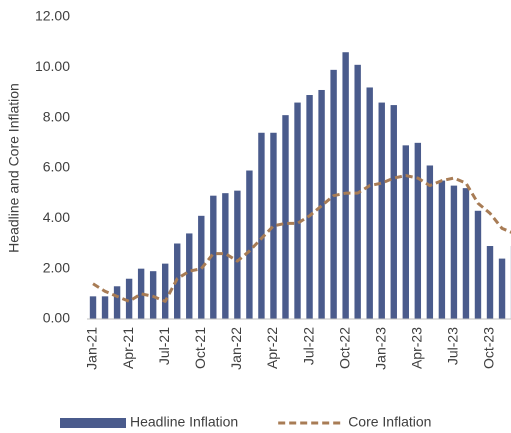 The width and height of the screenshot is (511, 433). Describe the element at coordinates (236, 348) in the screenshot. I see `x-tick-label: Jan-22` at that location.